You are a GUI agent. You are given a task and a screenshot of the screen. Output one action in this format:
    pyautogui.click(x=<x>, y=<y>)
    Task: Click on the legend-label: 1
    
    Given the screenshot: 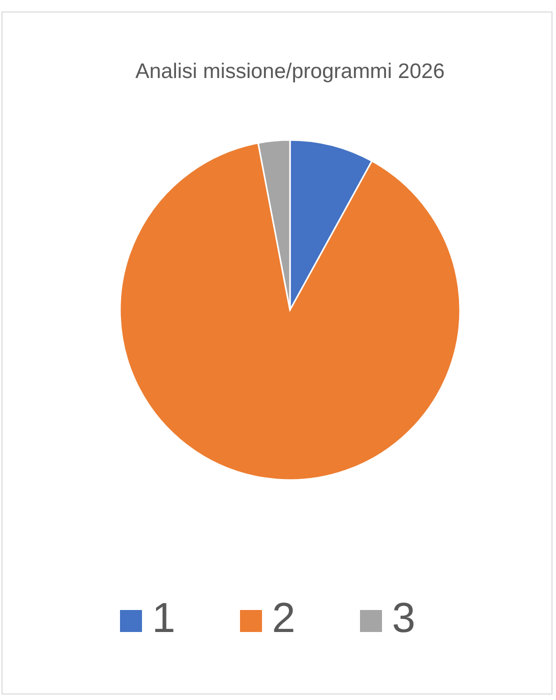 What is the action you would take?
    pyautogui.click(x=164, y=617)
    